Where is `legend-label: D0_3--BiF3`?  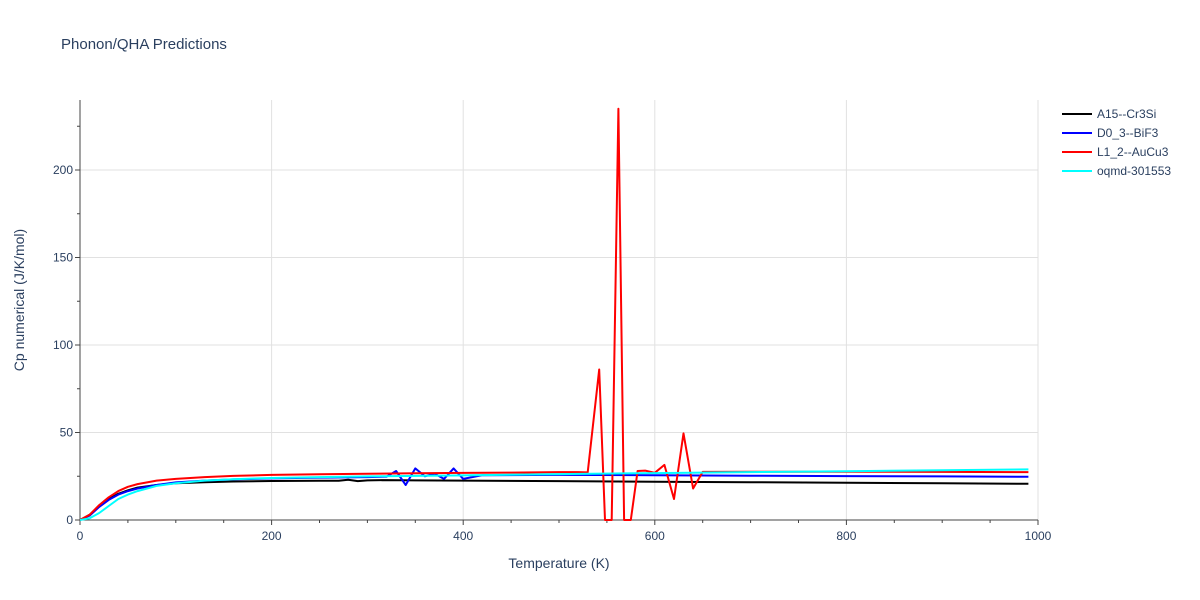 legend-label: D0_3--BiF3 is located at coordinates (1128, 133).